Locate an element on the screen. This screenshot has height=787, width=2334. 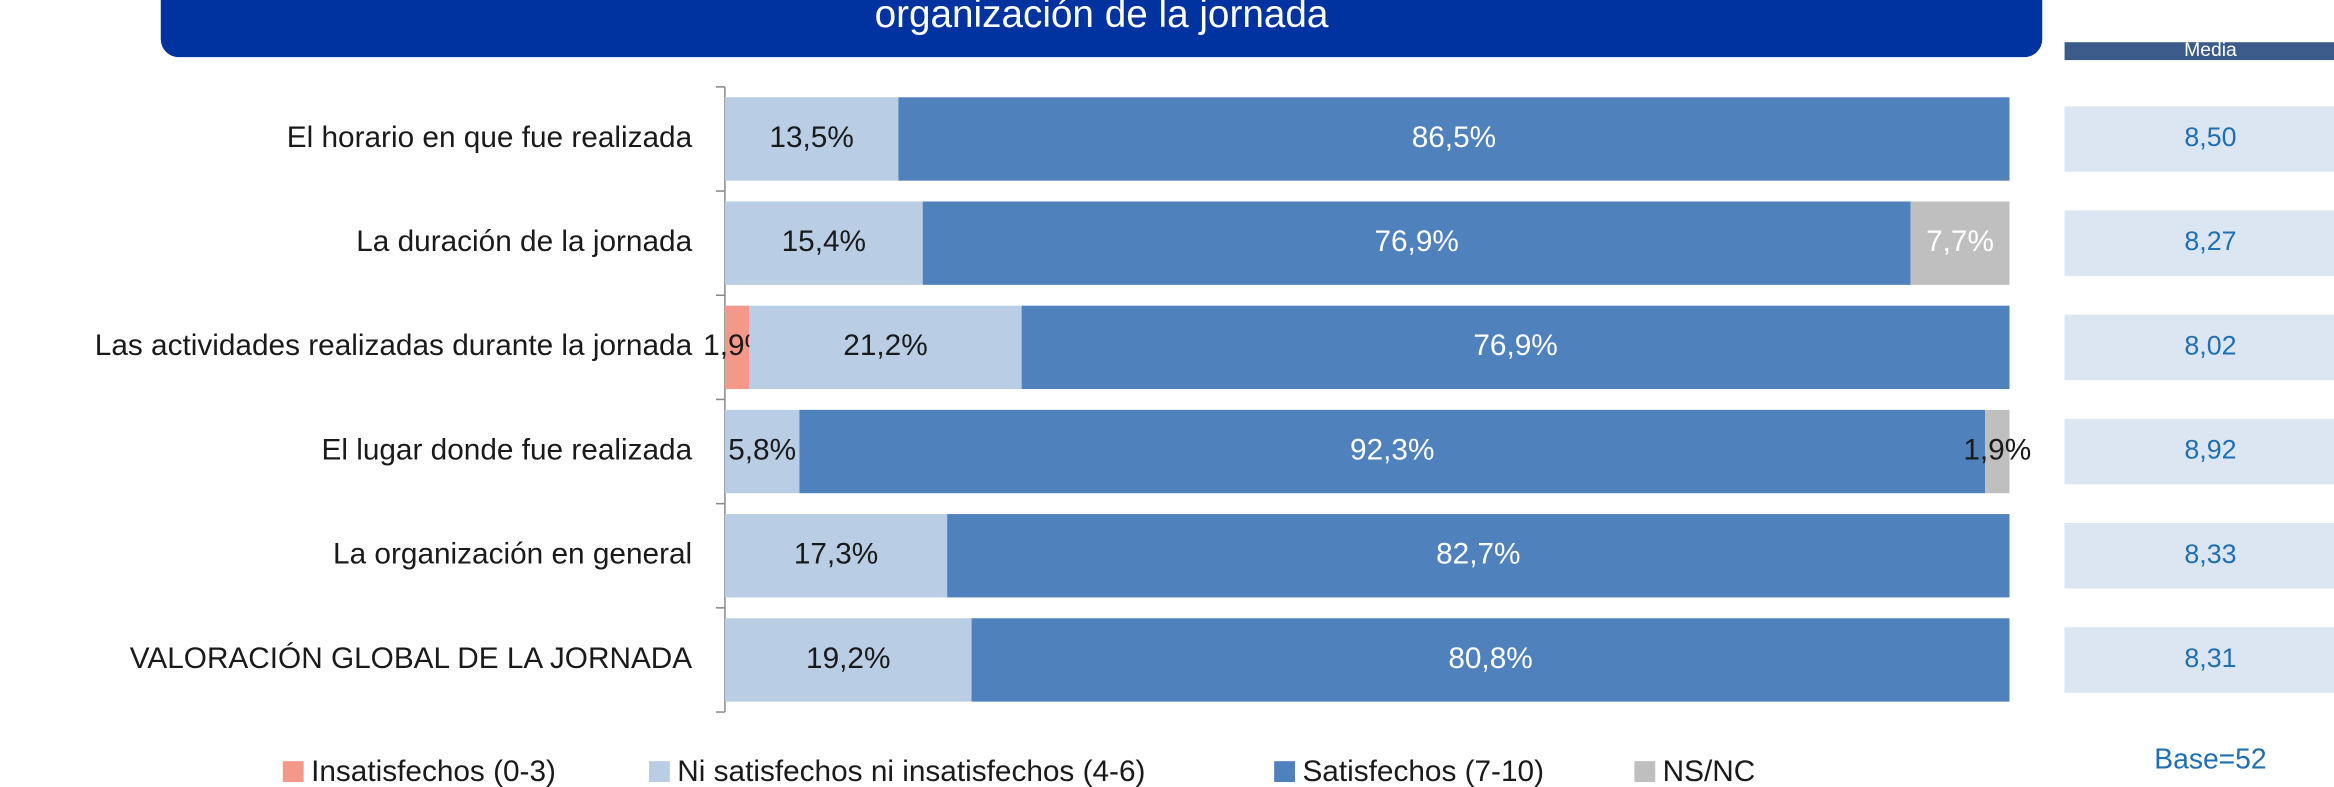
data-label: 5,8% is located at coordinates (762, 449).